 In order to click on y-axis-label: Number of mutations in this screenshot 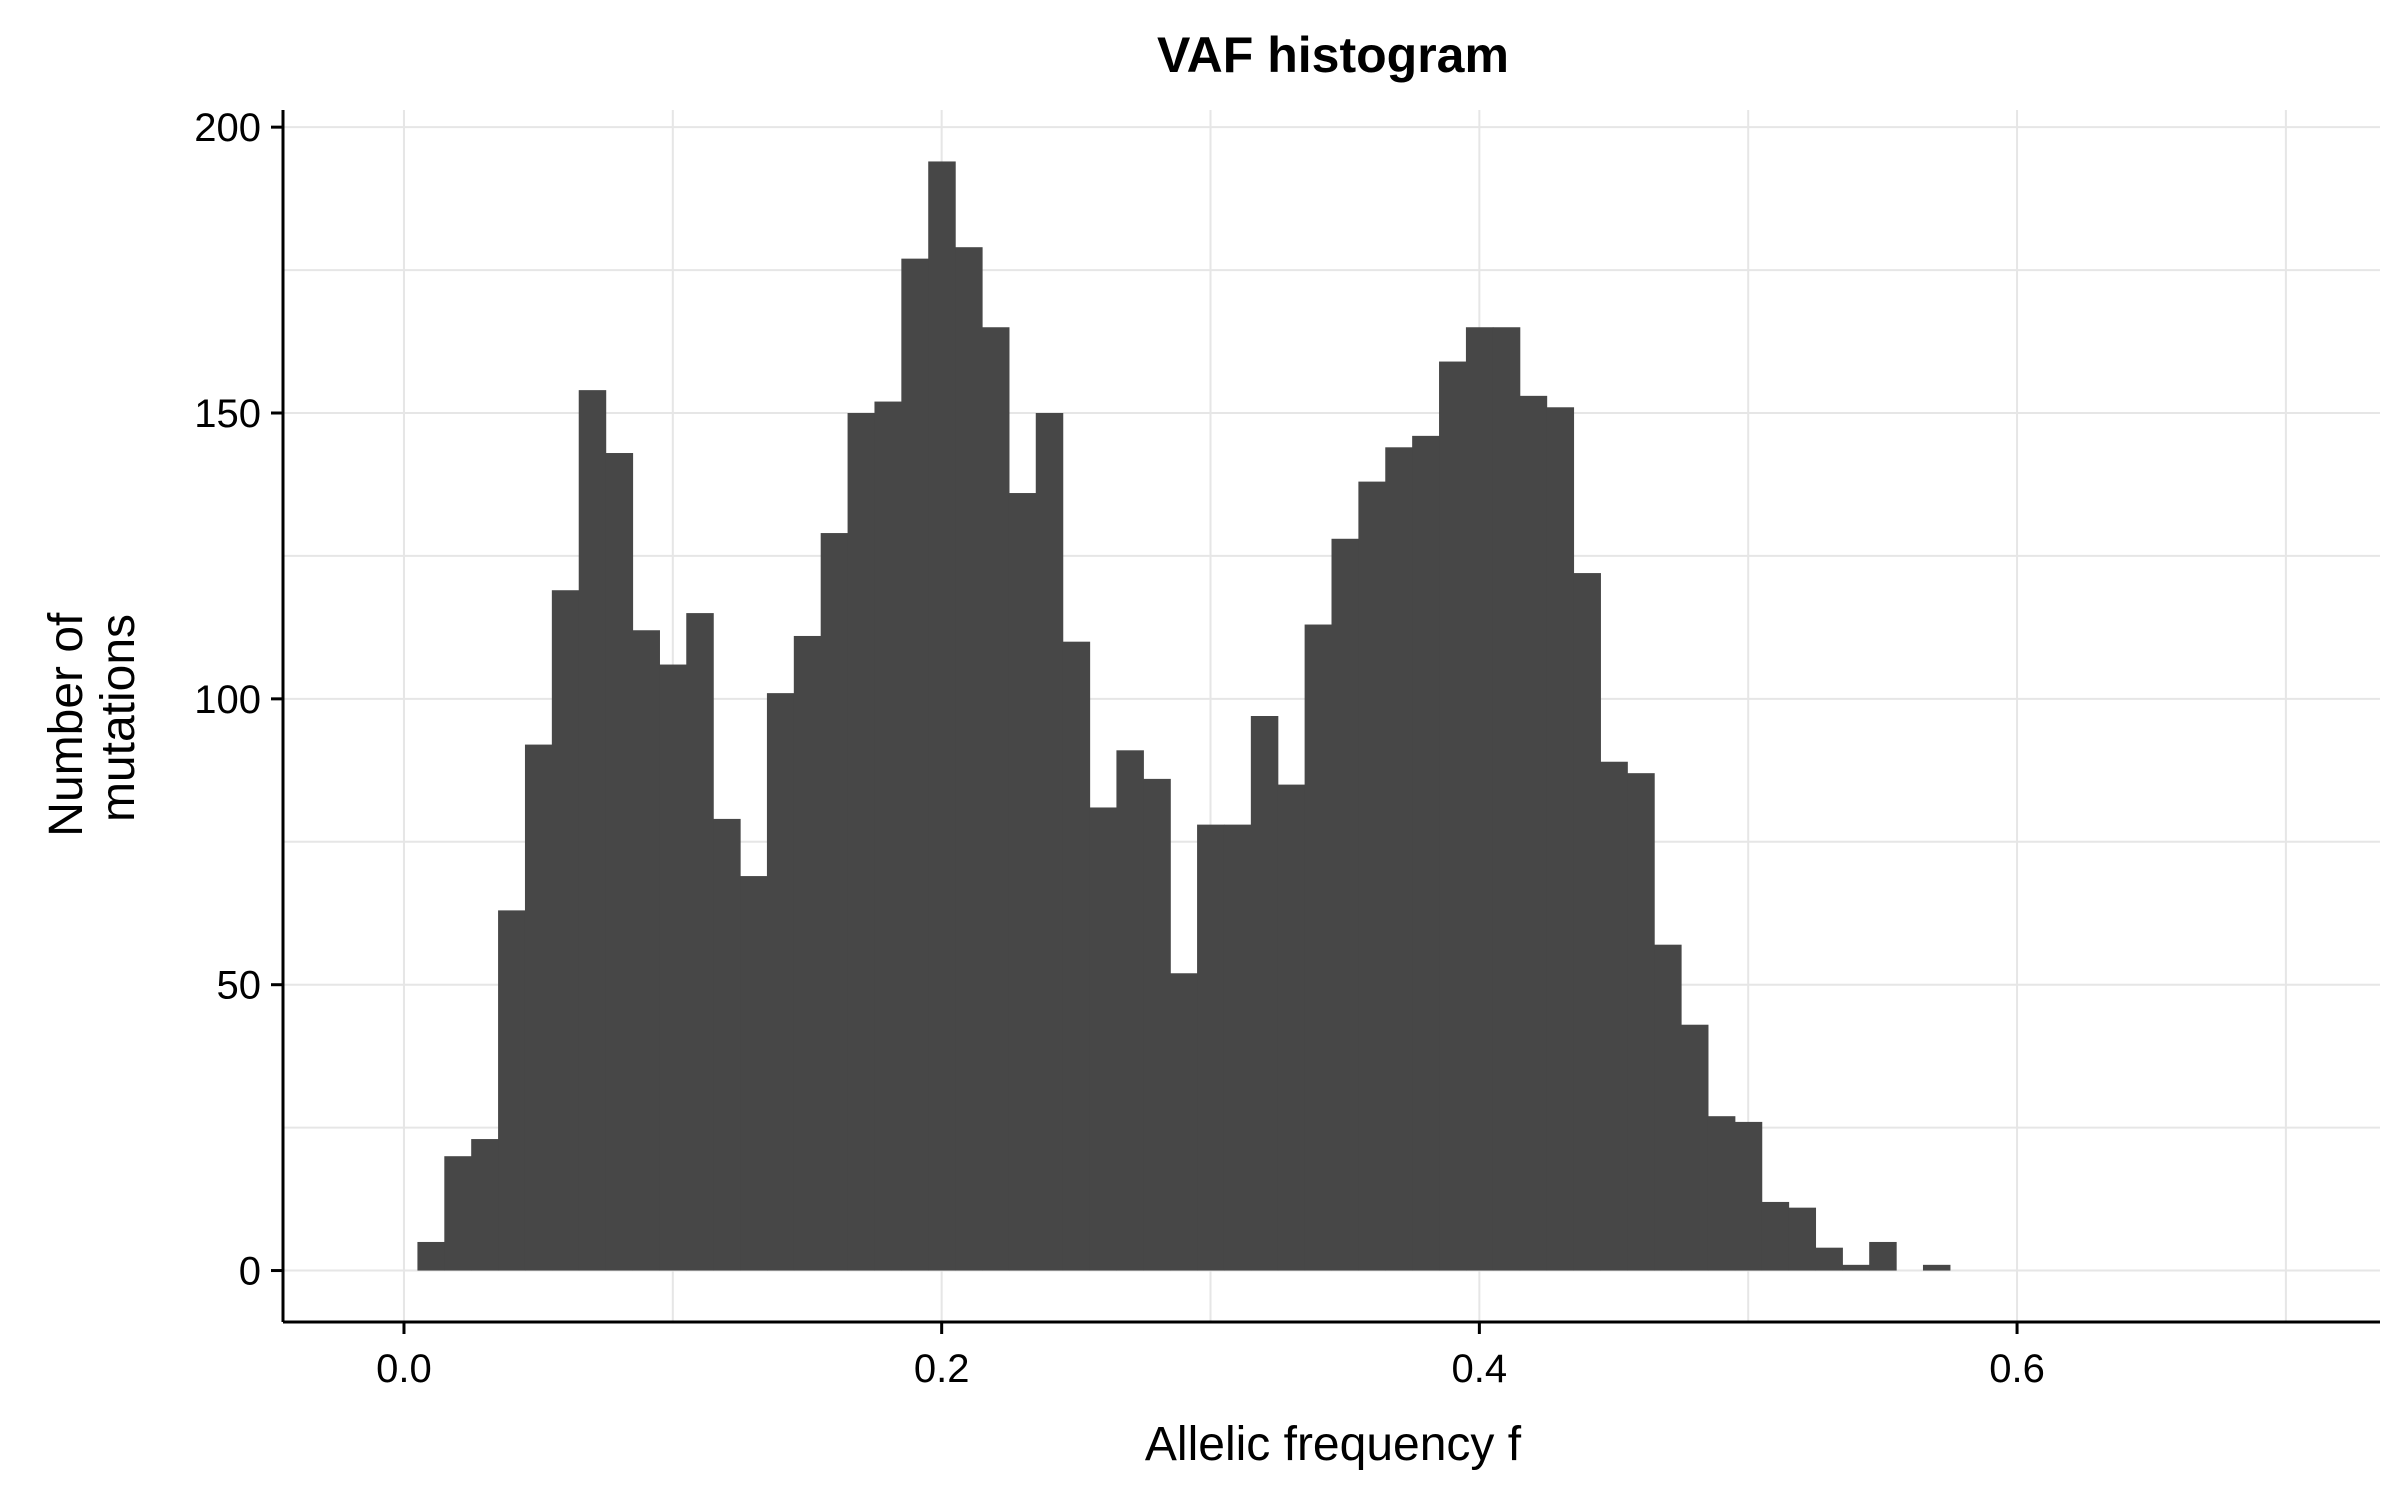, I will do `click(92, 717)`.